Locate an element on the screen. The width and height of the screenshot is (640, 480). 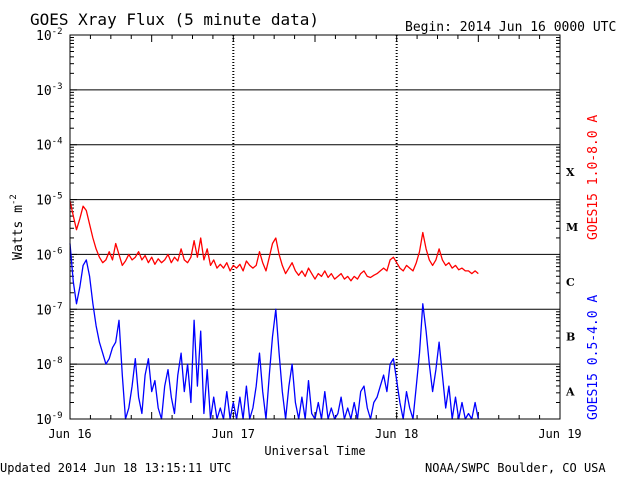
y-axis-label: Watts m-2 is located at coordinates (17, 227).